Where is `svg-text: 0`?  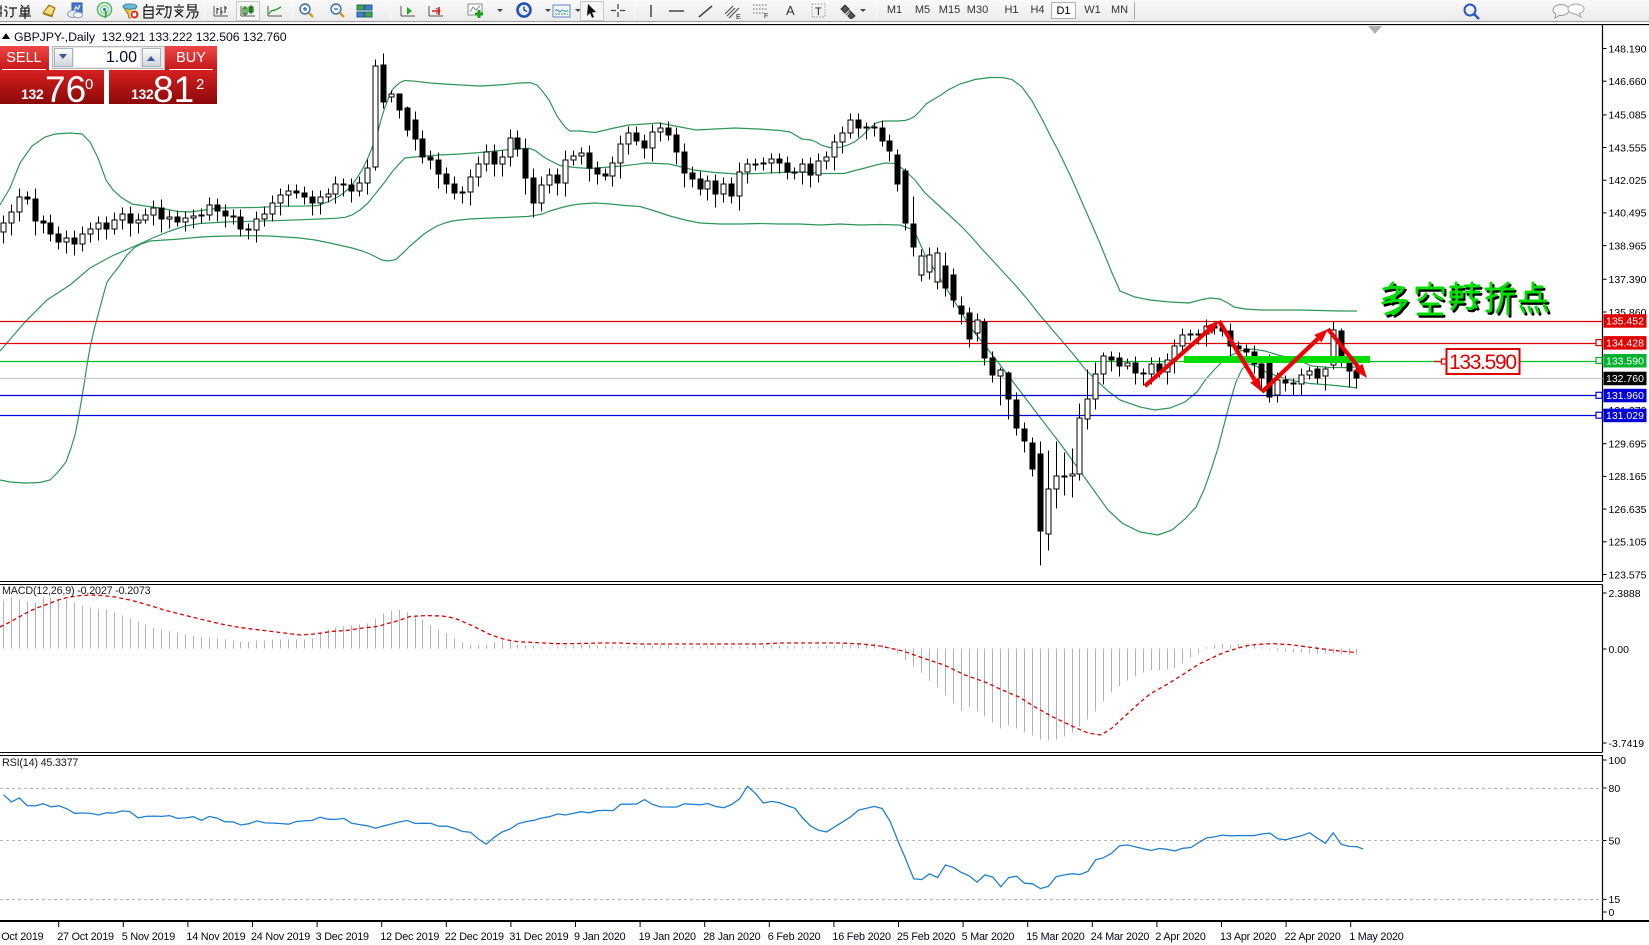
svg-text: 0 is located at coordinates (1612, 913).